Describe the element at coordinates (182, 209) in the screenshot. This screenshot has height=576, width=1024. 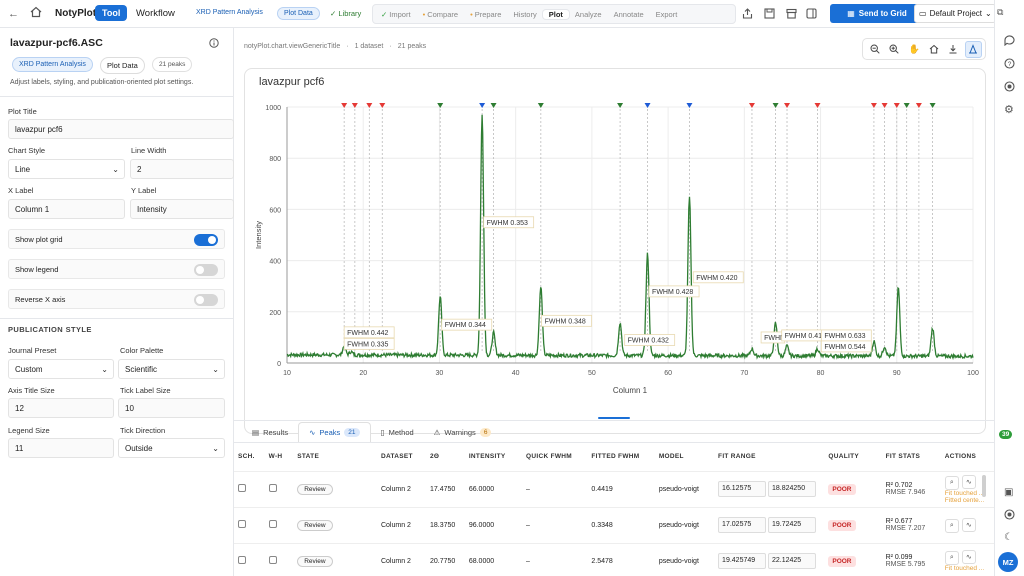
I see `y-label-input: Intensity` at that location.